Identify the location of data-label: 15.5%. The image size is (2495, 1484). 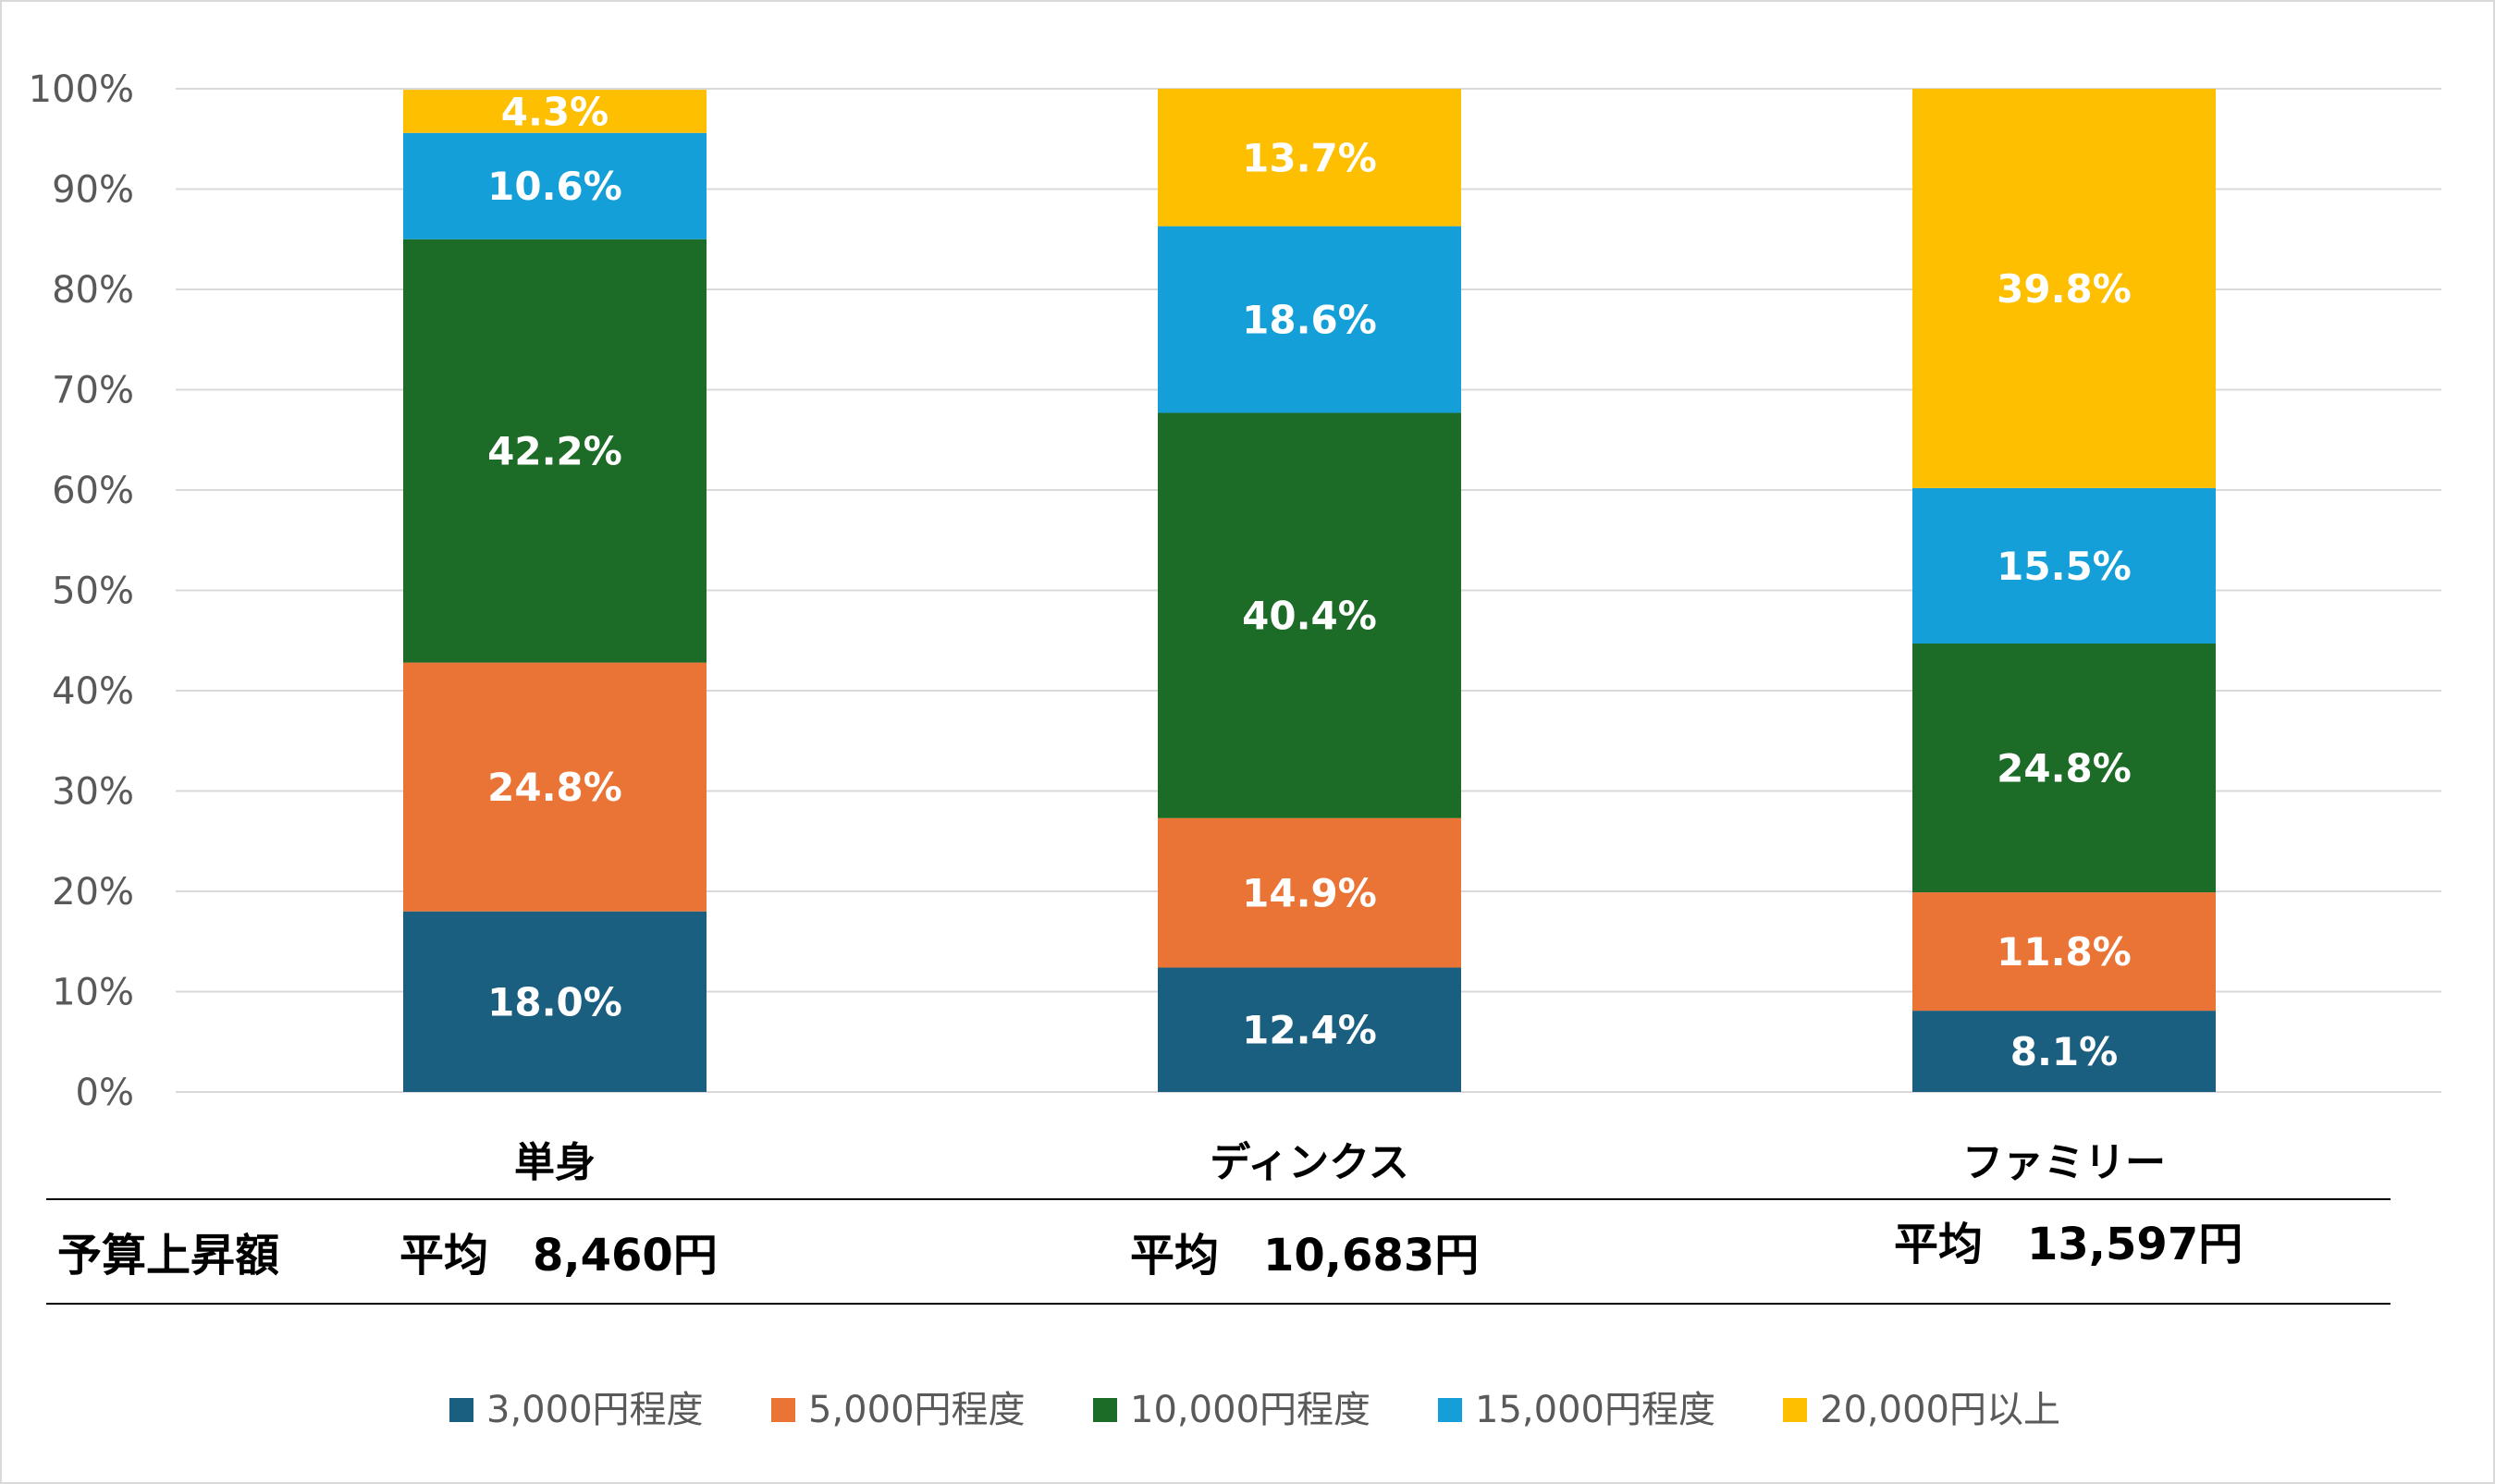
(2064, 566).